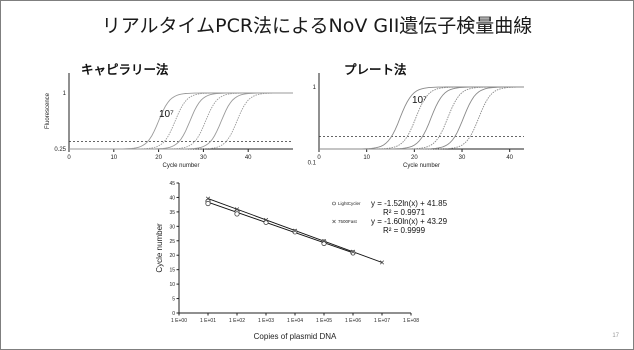 Image resolution: width=634 pixels, height=350 pixels. I want to click on x-tick-label: 1 E+06, so click(353, 321).